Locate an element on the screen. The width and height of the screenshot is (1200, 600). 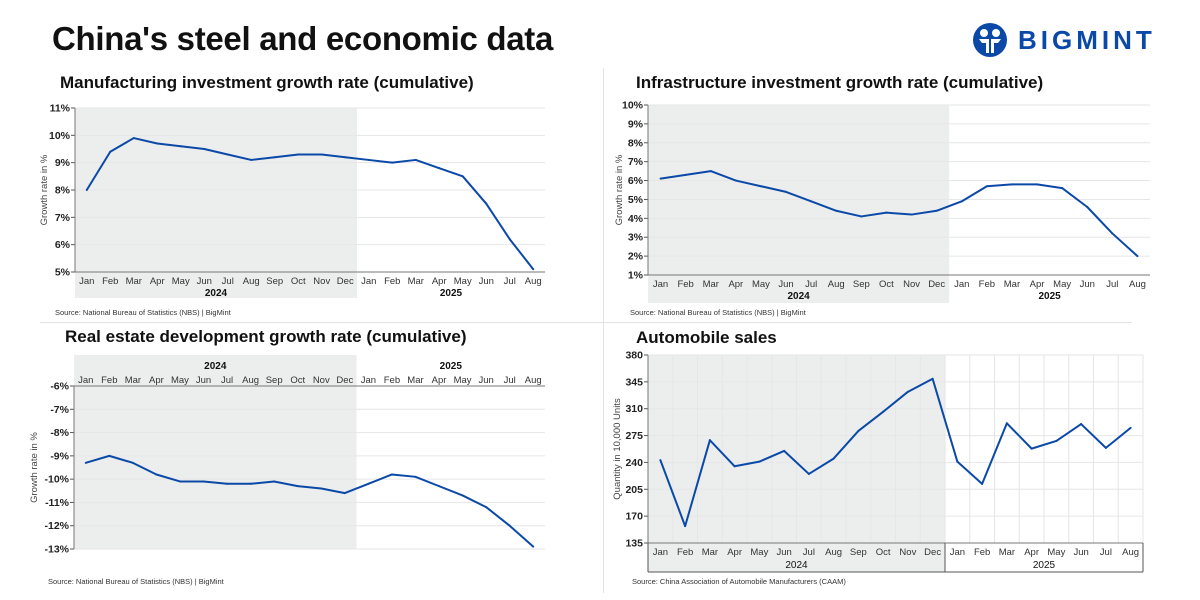
y-axis-label: Quantity in 10,000 Units is located at coordinates (617, 449).